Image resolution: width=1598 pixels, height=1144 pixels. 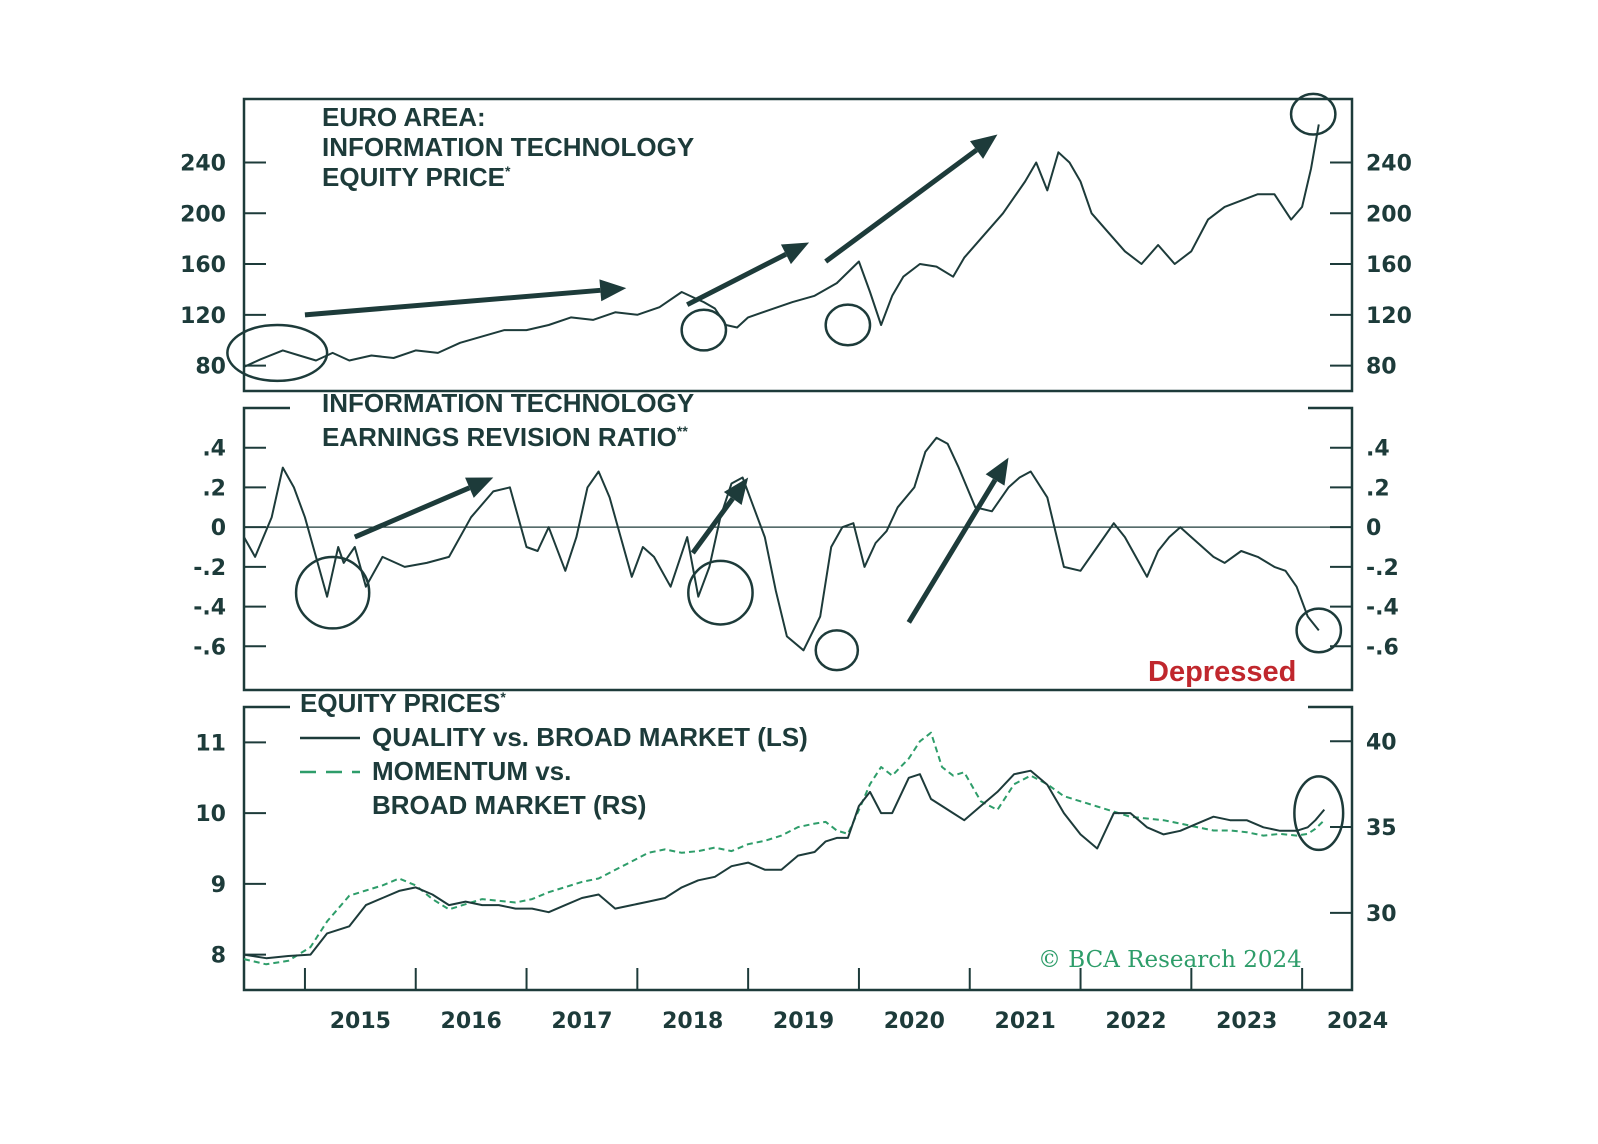 I want to click on bca-credit: © BCA Research 2024, so click(x=1170, y=960).